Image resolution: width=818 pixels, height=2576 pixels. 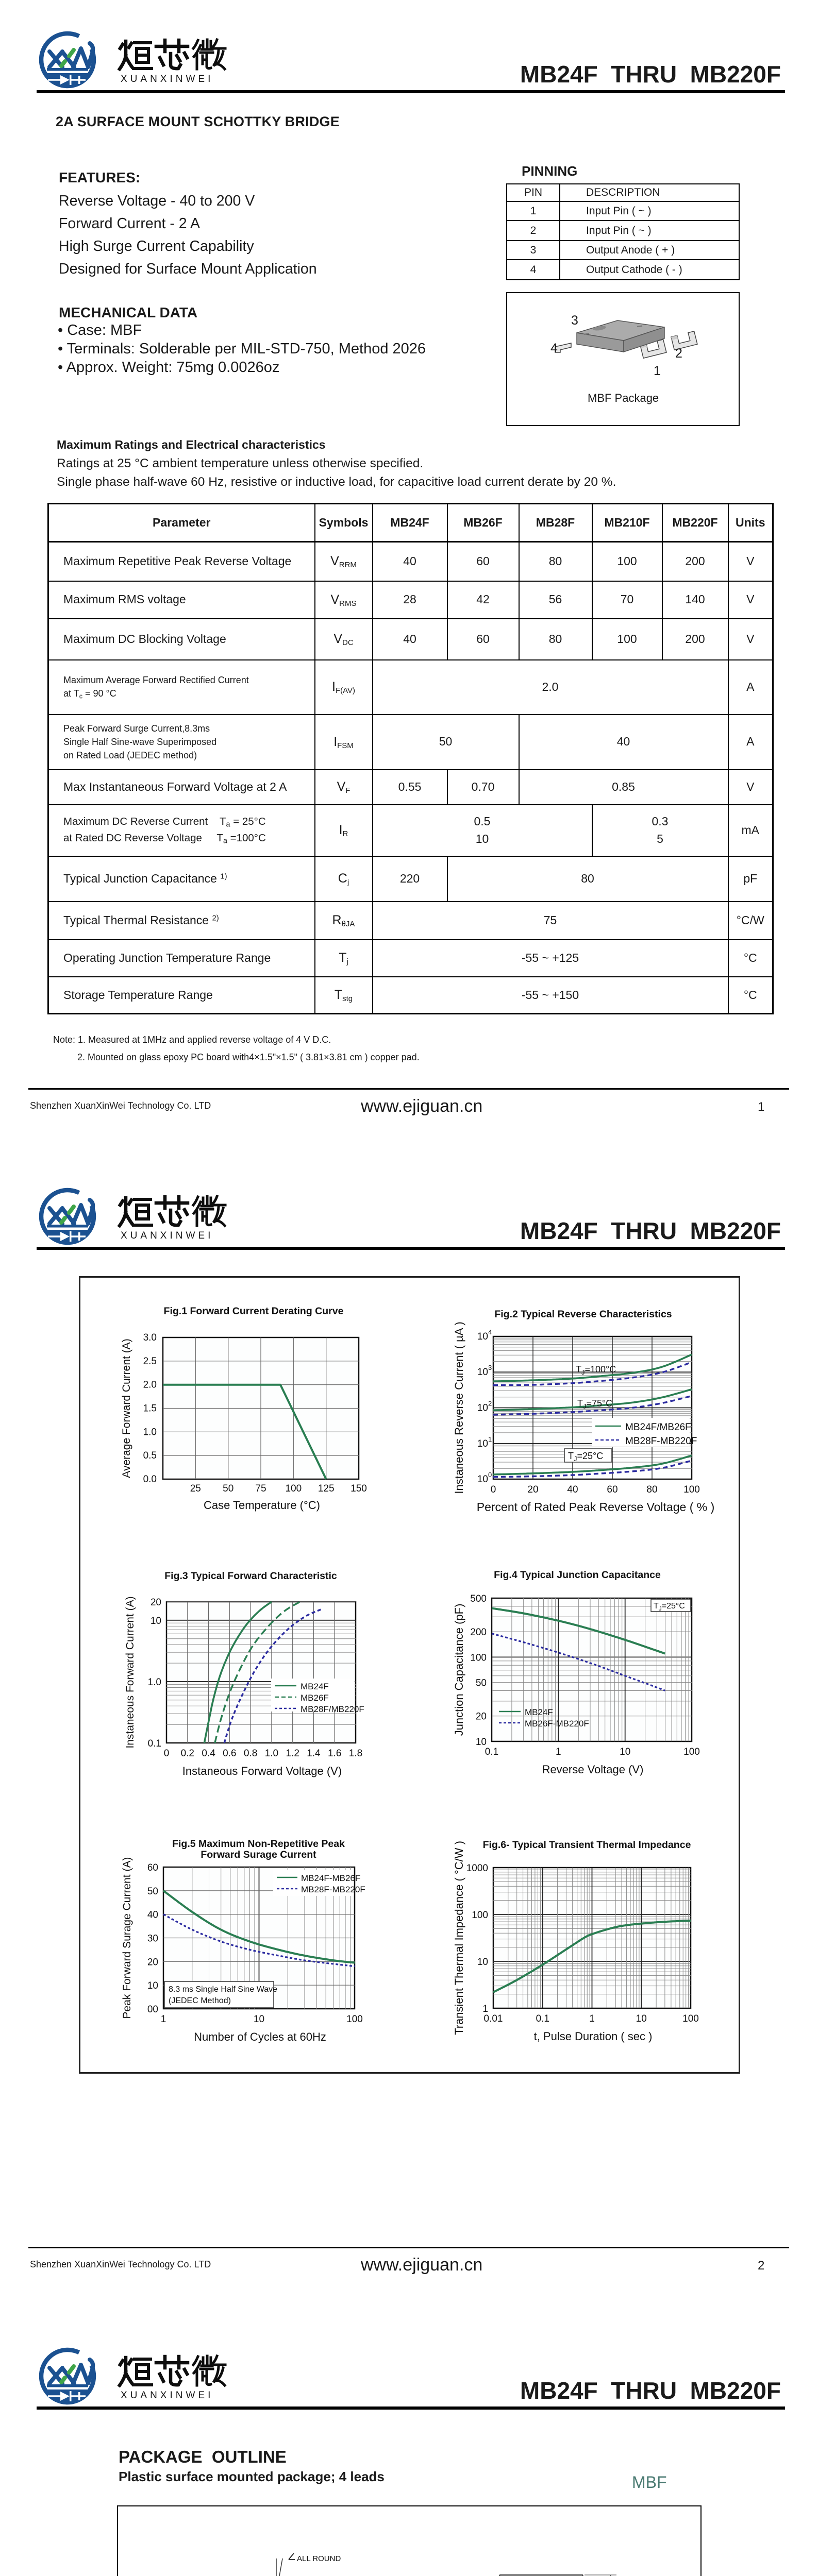 I want to click on svg-text: 0.8, so click(x=250, y=1754).